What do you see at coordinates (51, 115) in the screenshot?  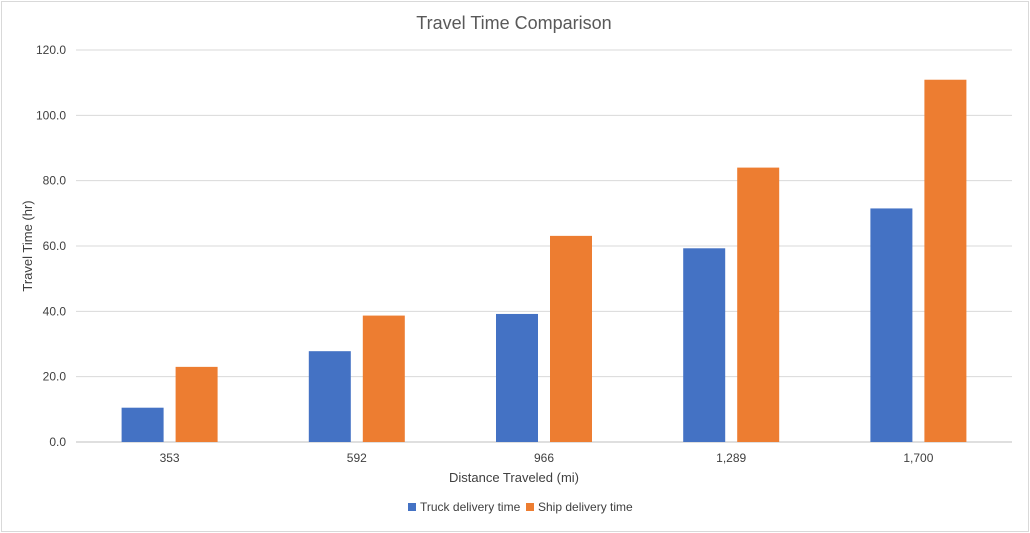 I see `y-tick-label: 100.0` at bounding box center [51, 115].